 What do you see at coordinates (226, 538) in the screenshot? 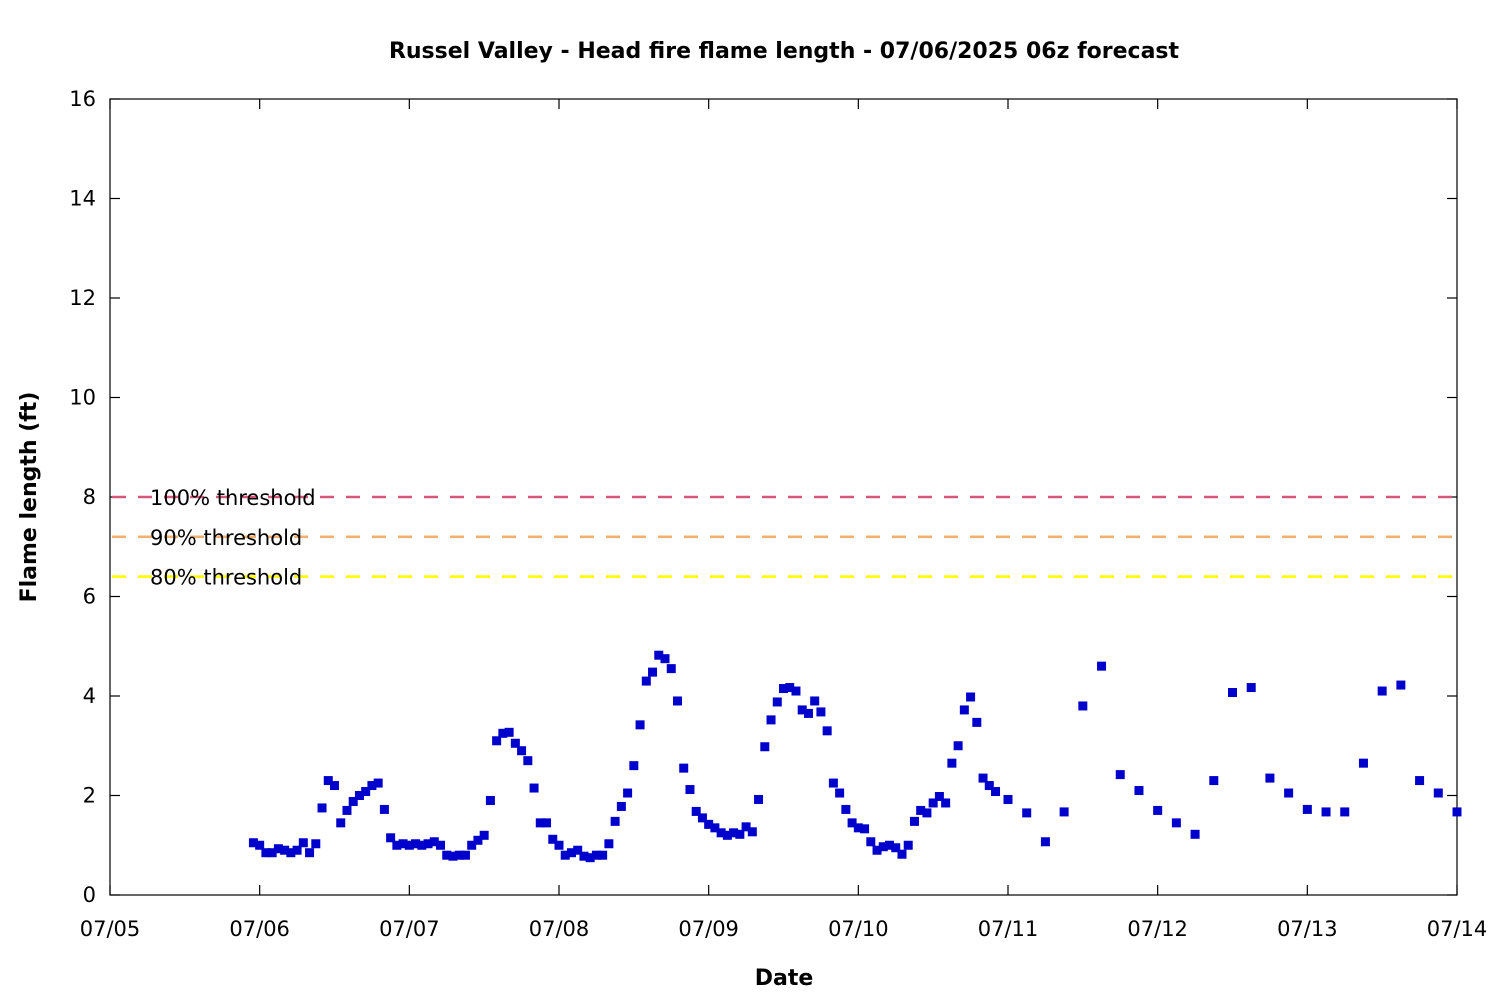
I see `threshold-label: 90% threshold` at bounding box center [226, 538].